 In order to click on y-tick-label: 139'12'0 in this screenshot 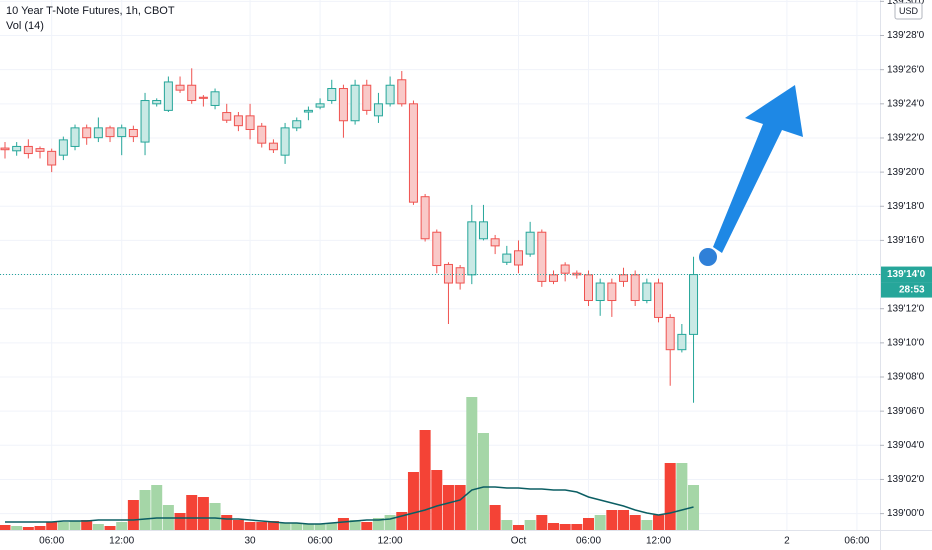, I will do `click(906, 308)`.